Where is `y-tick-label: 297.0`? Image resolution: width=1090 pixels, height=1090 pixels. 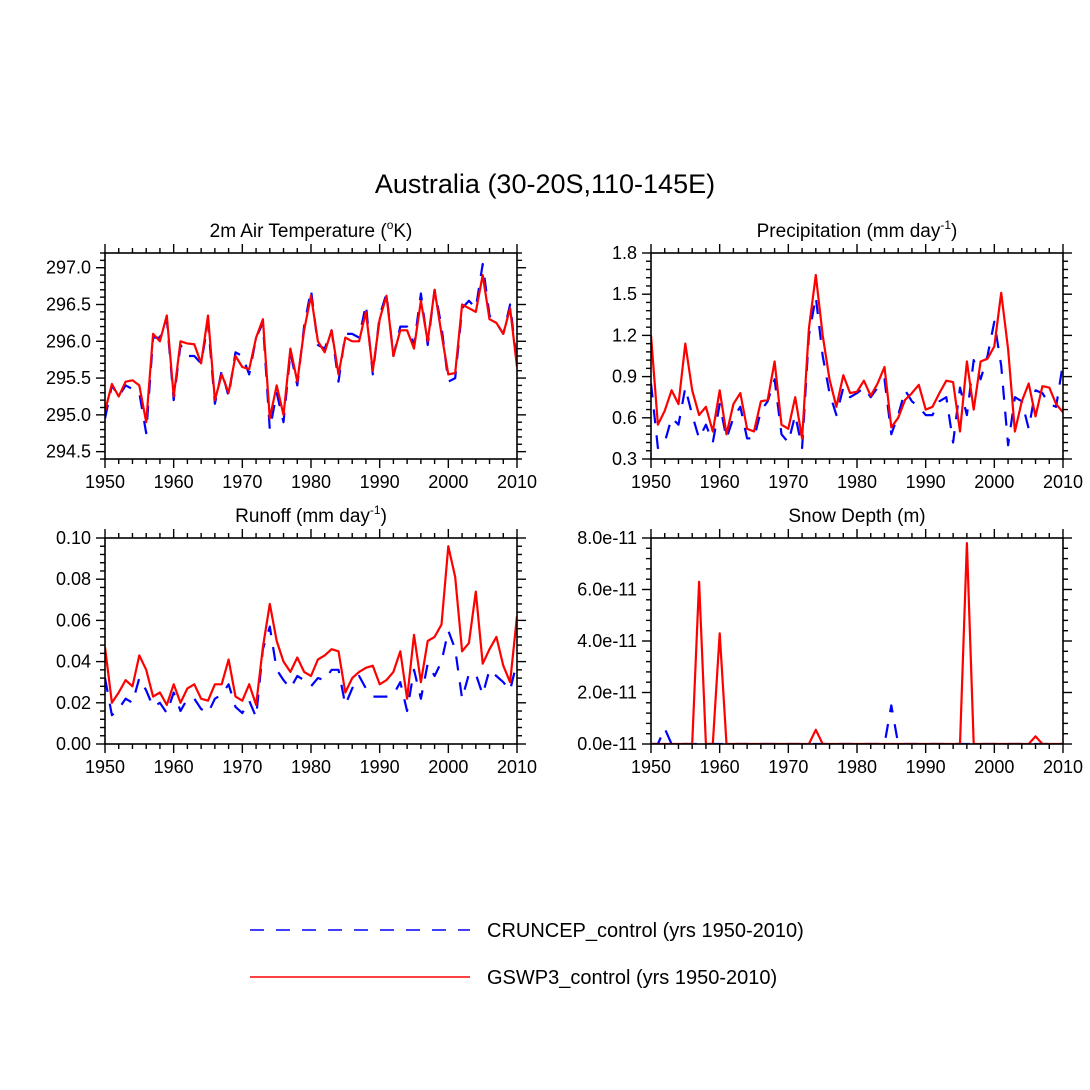
y-tick-label: 297.0 is located at coordinates (68, 268).